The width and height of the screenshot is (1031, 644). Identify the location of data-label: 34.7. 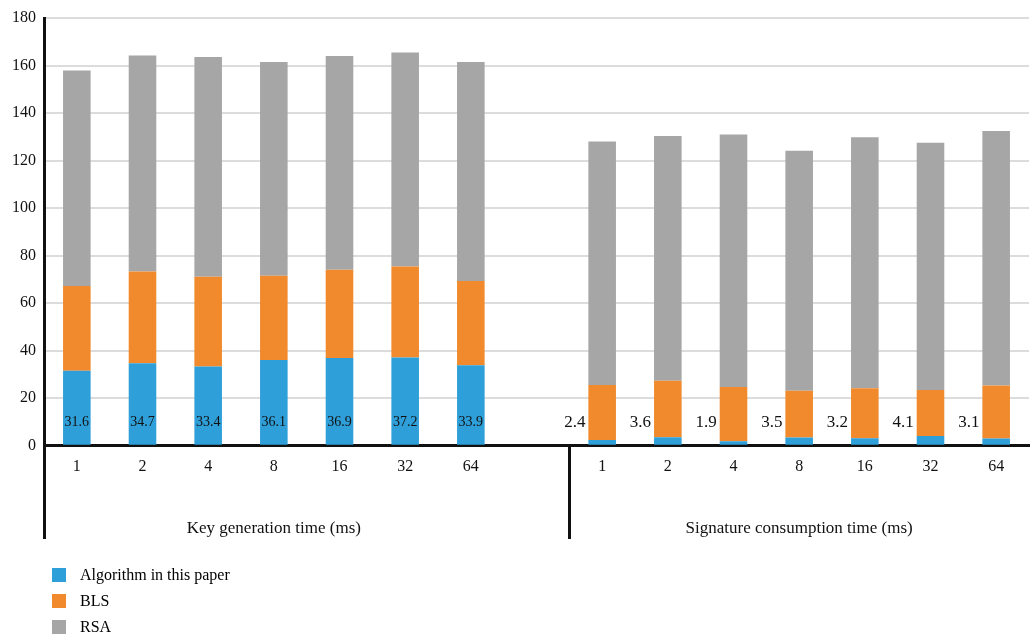
(142, 422).